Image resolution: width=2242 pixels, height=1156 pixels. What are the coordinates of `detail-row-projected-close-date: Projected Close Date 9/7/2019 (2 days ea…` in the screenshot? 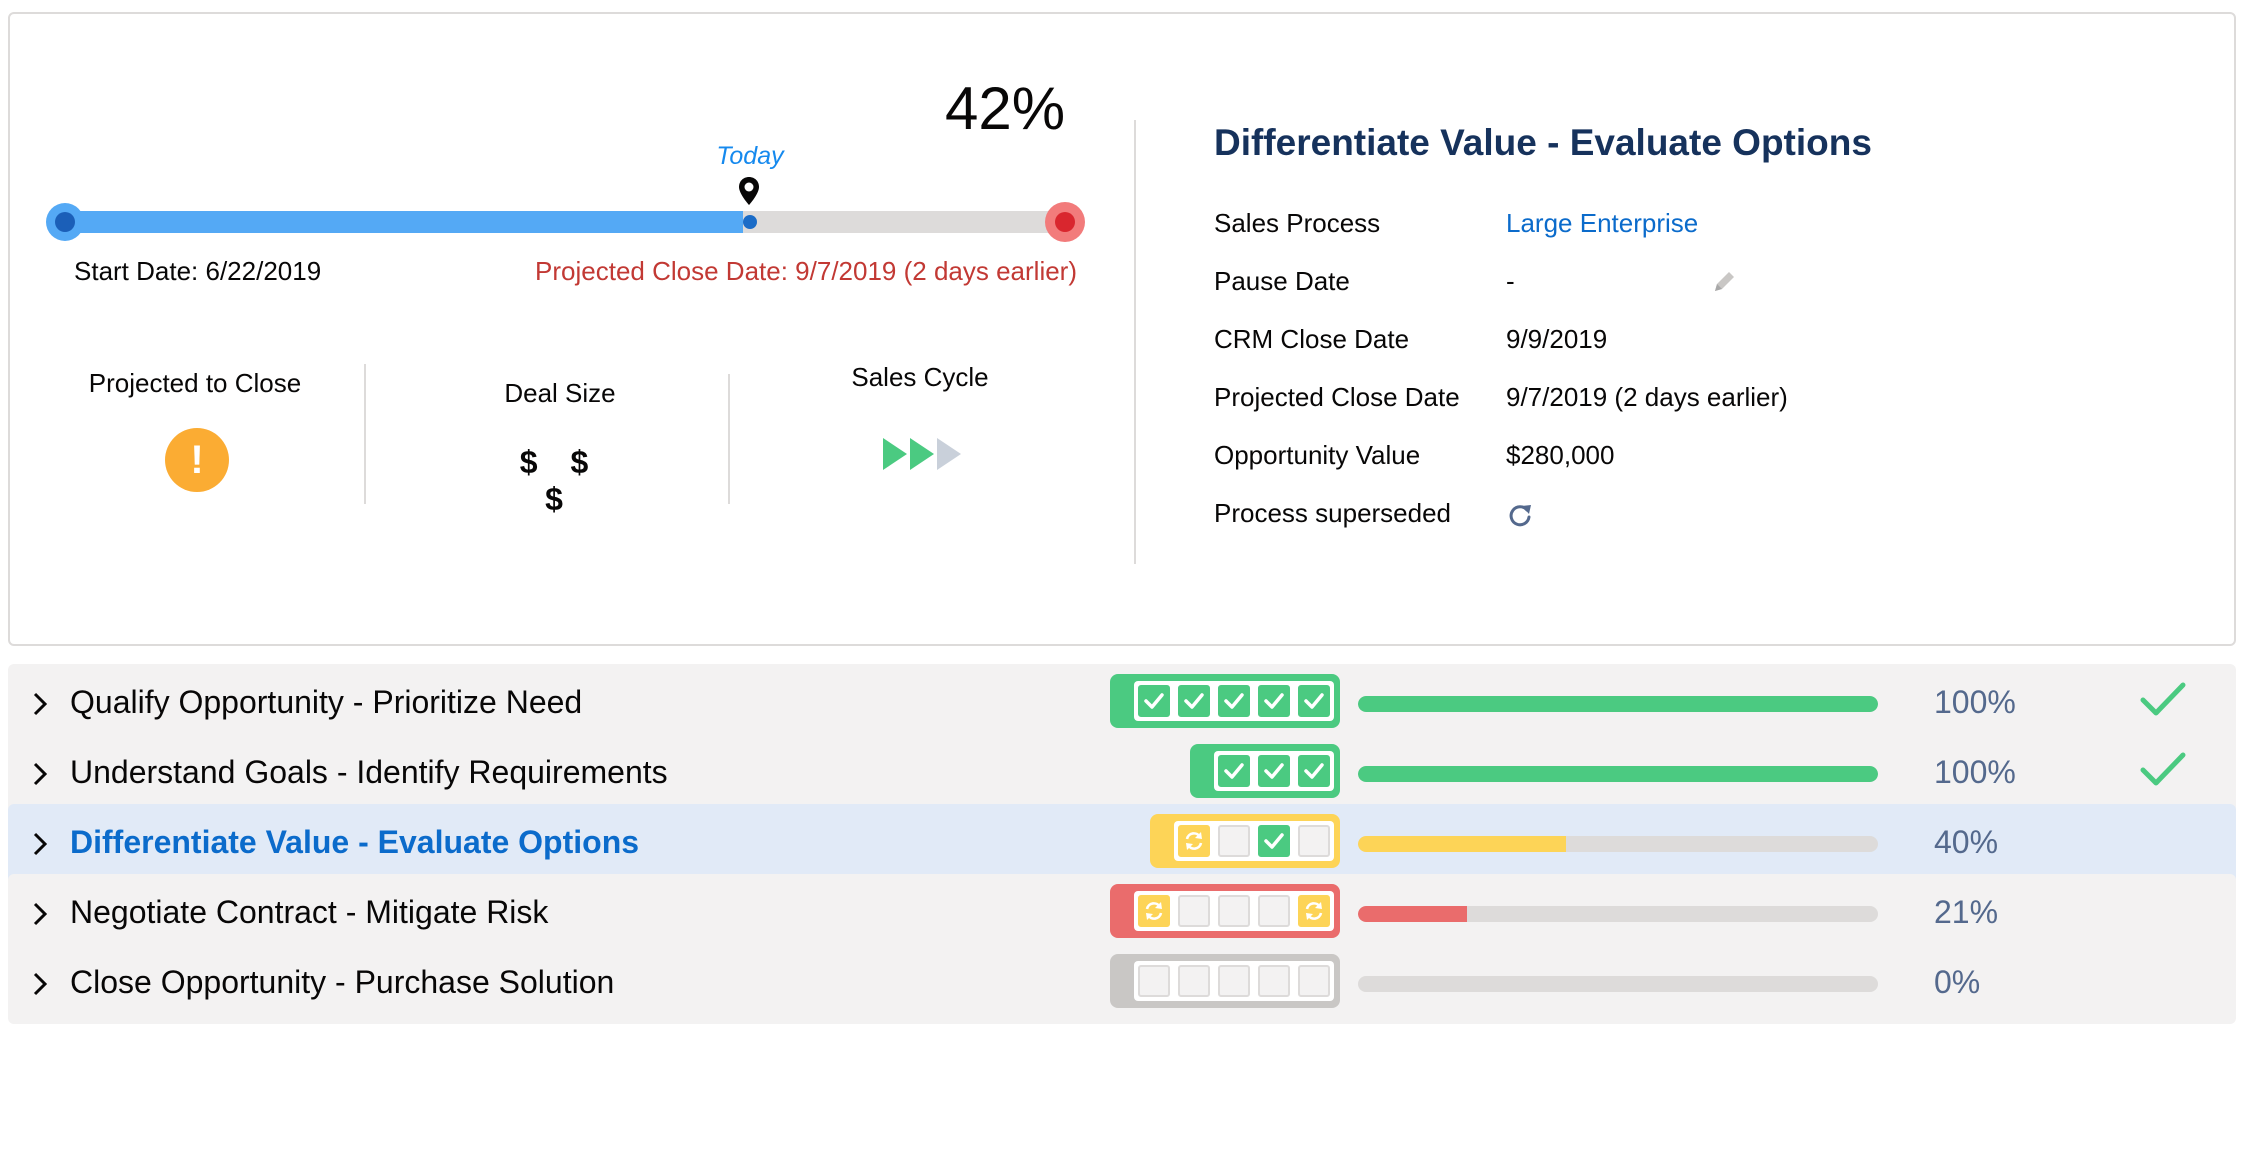 It's located at (1614, 402).